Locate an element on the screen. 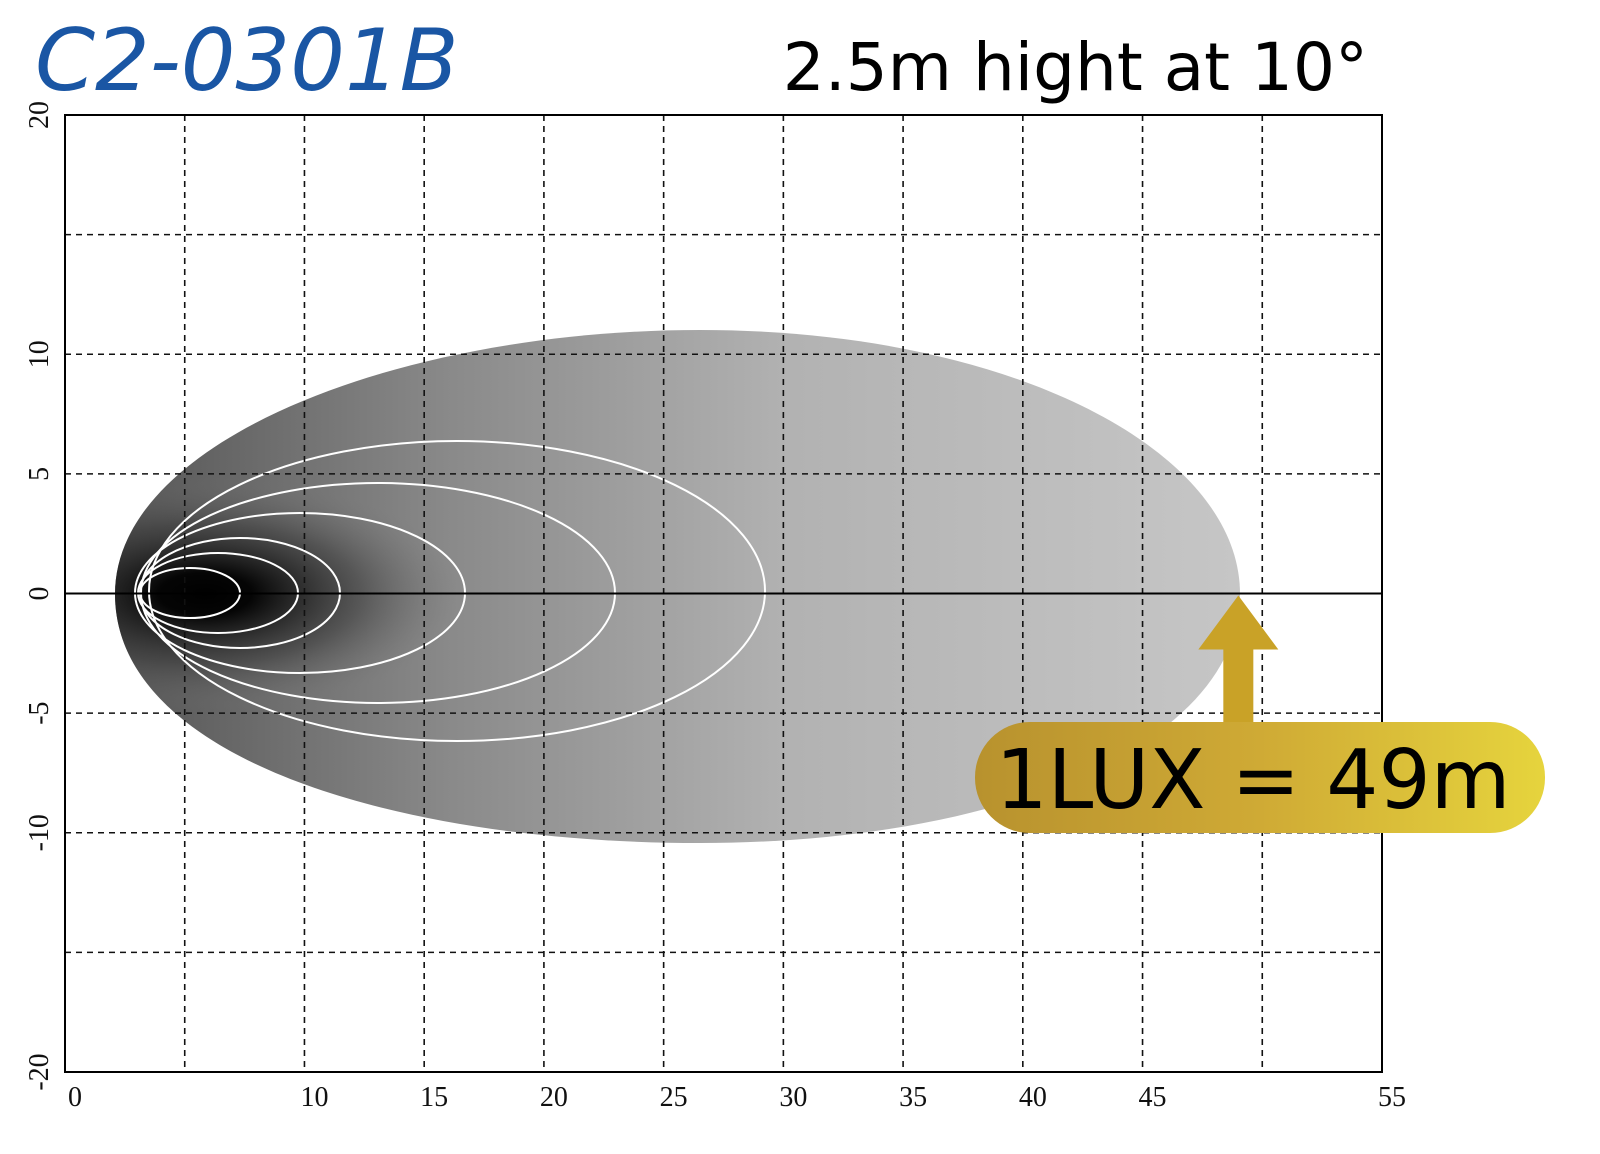 This screenshot has width=1600, height=1154. x-tick-label: 40 is located at coordinates (1033, 1097).